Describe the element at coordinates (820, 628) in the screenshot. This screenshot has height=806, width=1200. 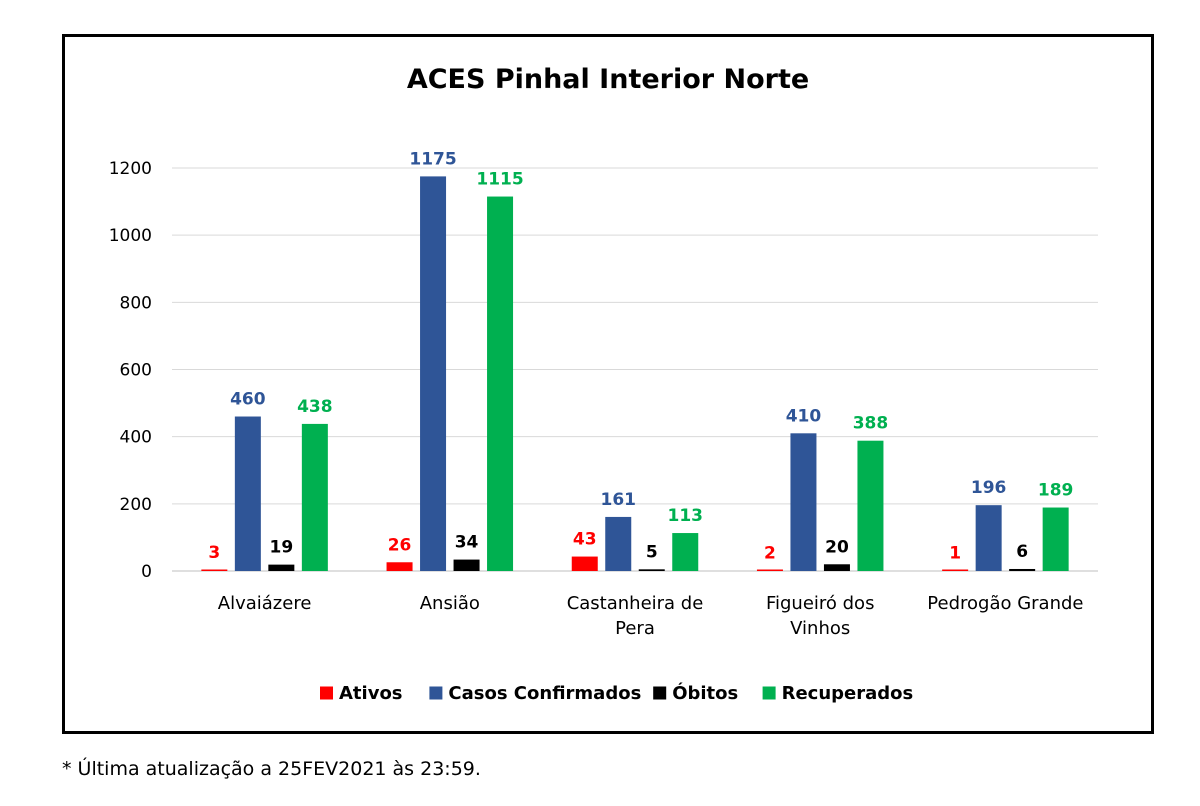
I see `x-tick-label: Vinhos` at that location.